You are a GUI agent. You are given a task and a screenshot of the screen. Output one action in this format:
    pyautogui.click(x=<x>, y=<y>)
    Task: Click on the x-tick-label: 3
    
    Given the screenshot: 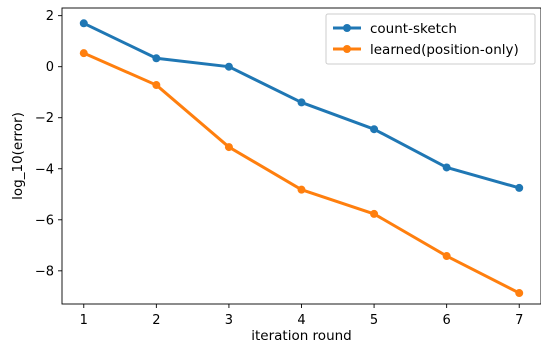 What is the action you would take?
    pyautogui.click(x=229, y=320)
    